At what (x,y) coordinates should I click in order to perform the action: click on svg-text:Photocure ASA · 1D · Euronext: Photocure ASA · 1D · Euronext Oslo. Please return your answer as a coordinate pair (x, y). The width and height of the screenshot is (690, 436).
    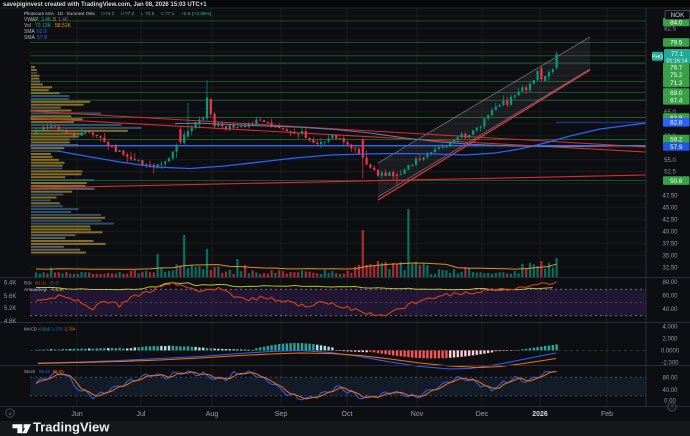
    Looking at the image, I should click on (59, 13).